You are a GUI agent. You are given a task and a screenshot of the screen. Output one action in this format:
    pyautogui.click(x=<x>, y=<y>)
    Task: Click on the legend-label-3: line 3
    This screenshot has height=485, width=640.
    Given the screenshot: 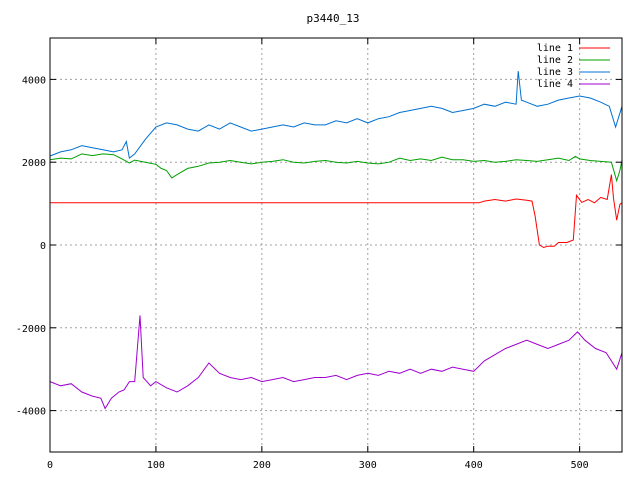 What is the action you would take?
    pyautogui.click(x=555, y=72)
    